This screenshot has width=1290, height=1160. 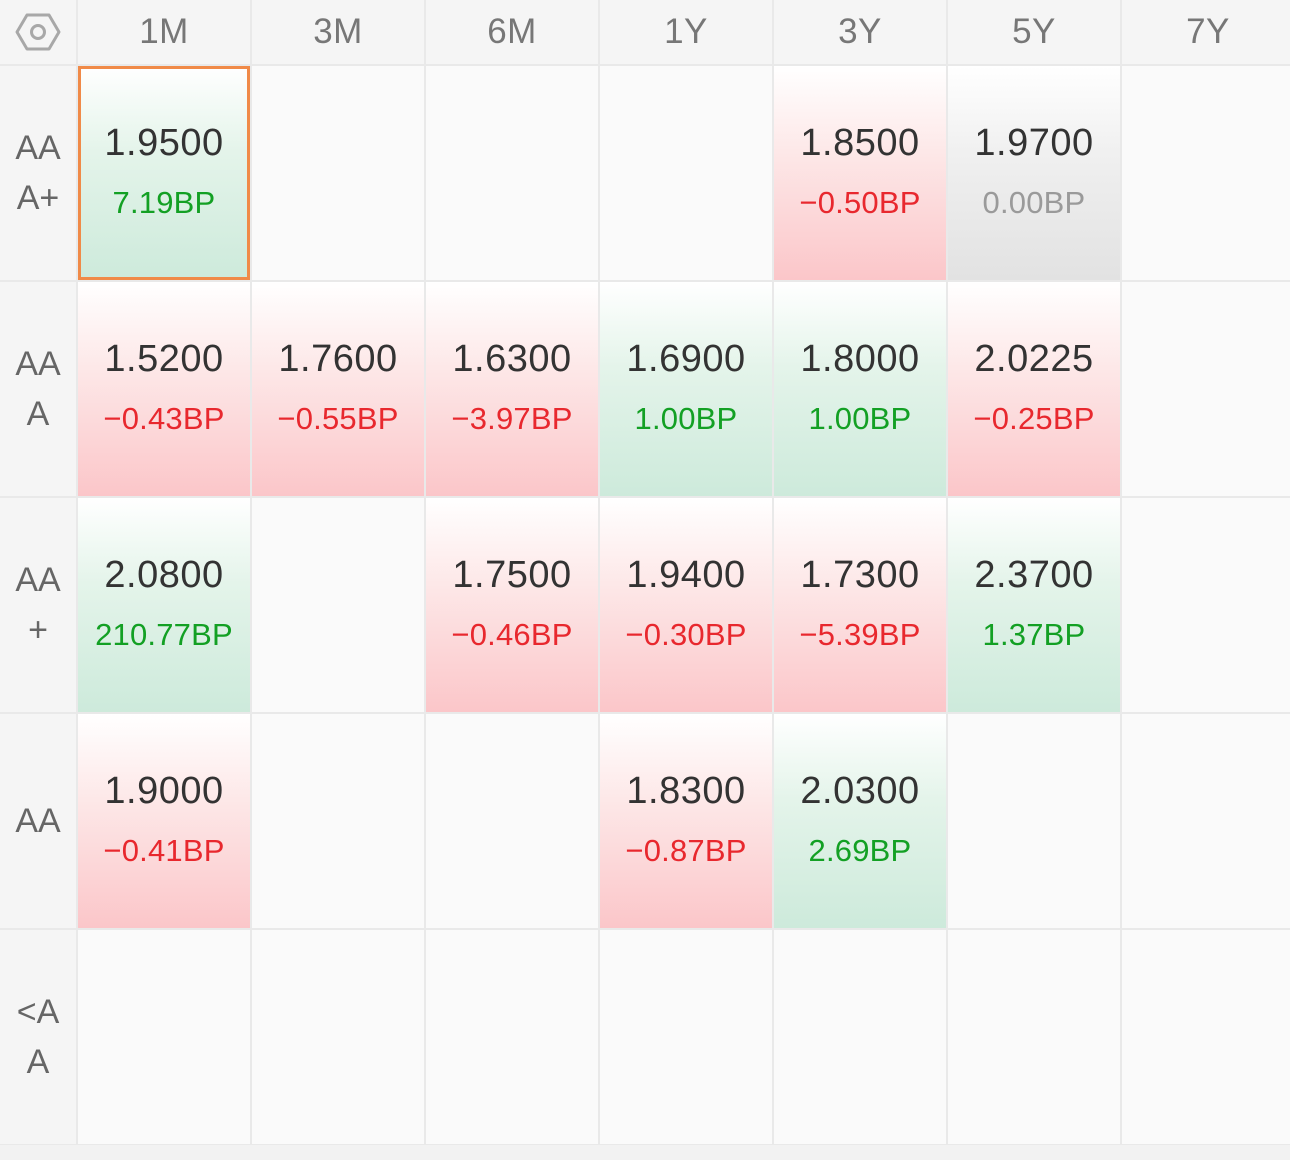 I want to click on yield-value: 1.9000, so click(x=164, y=790).